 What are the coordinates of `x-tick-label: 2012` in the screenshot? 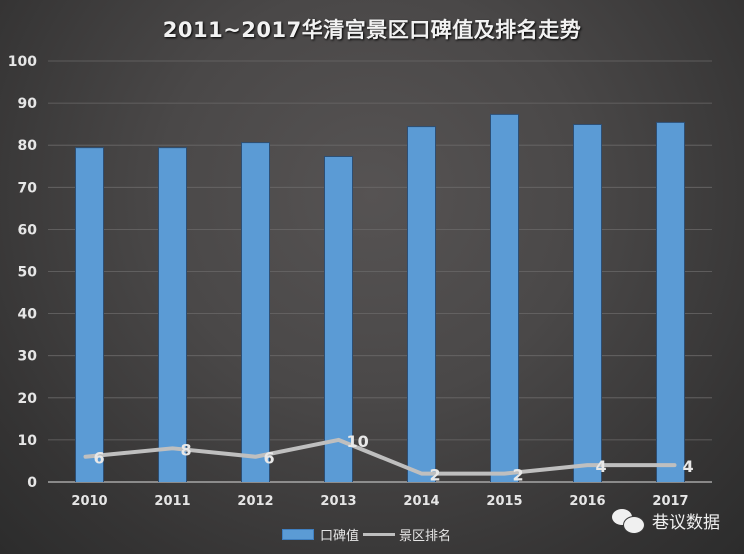 It's located at (255, 501).